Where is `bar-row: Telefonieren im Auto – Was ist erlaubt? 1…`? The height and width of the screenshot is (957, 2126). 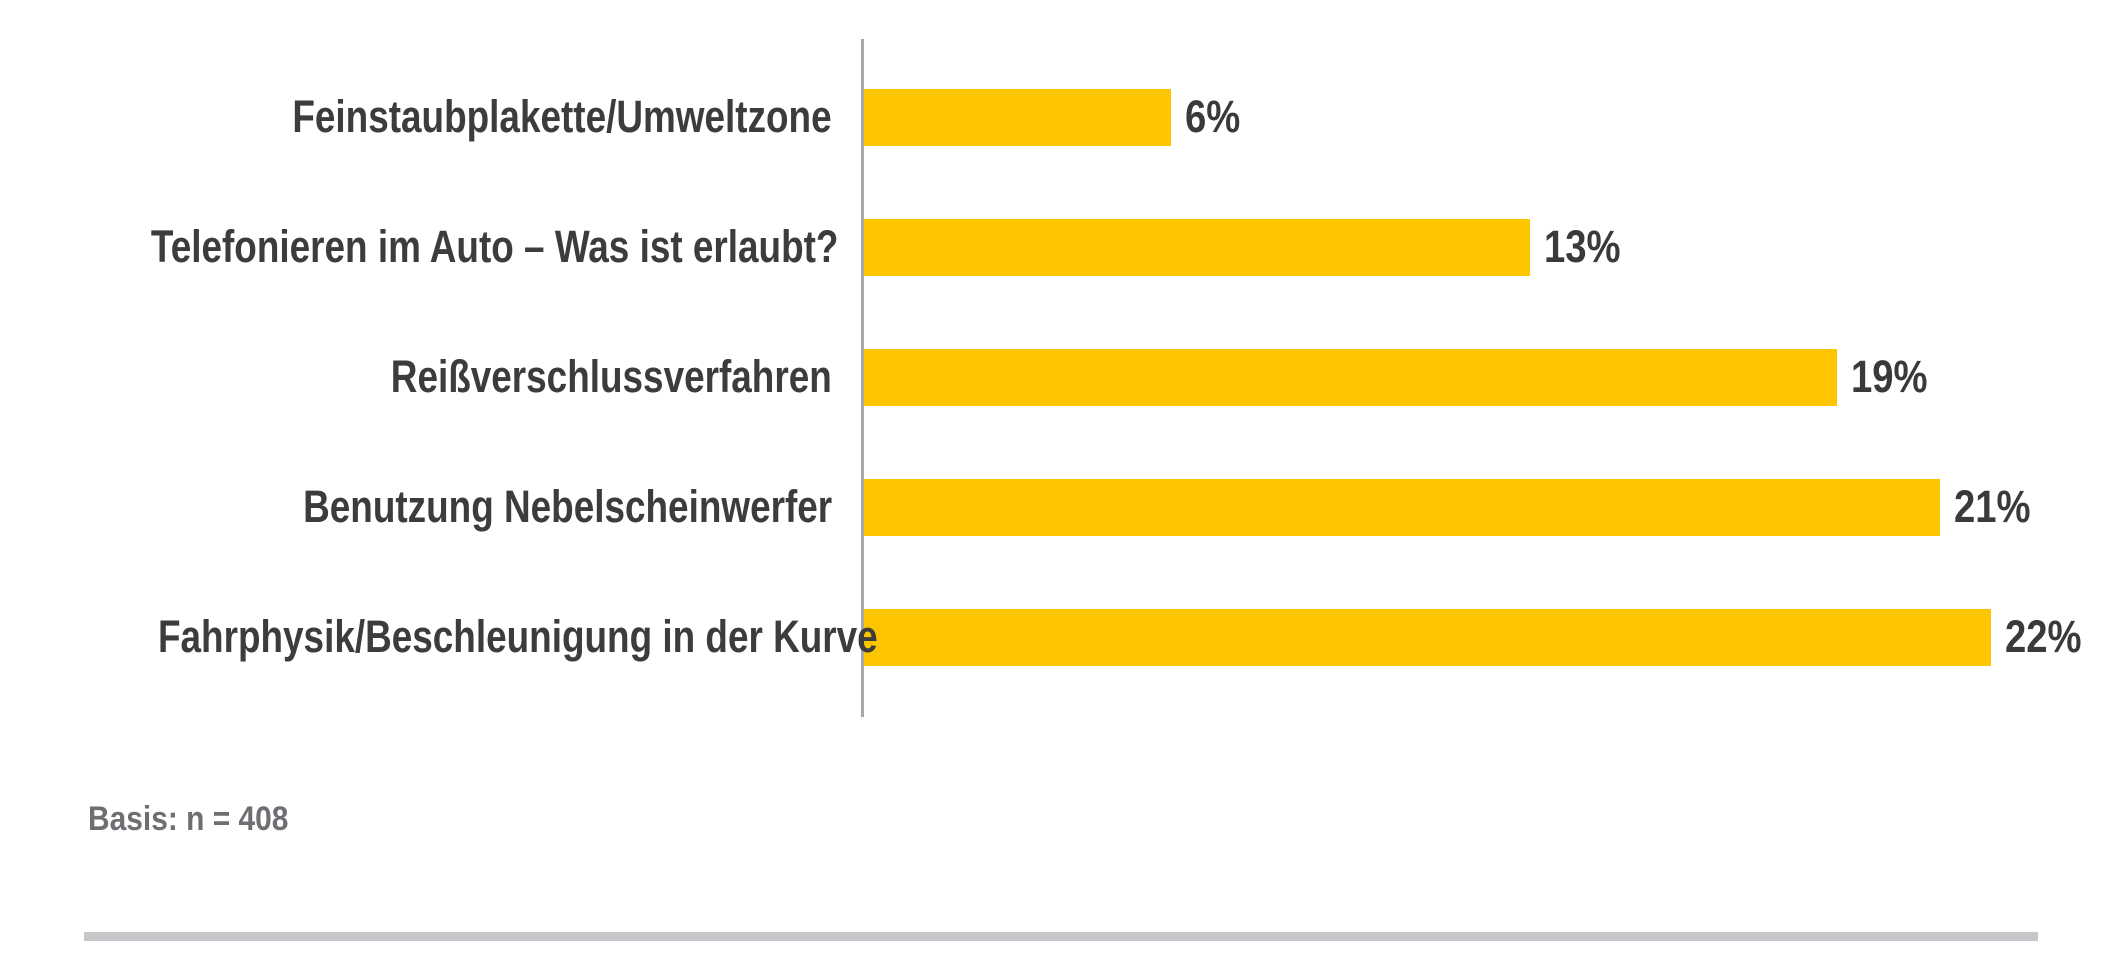 bar-row: Telefonieren im Auto – Was ist erlaubt? 1… is located at coordinates (1063, 247).